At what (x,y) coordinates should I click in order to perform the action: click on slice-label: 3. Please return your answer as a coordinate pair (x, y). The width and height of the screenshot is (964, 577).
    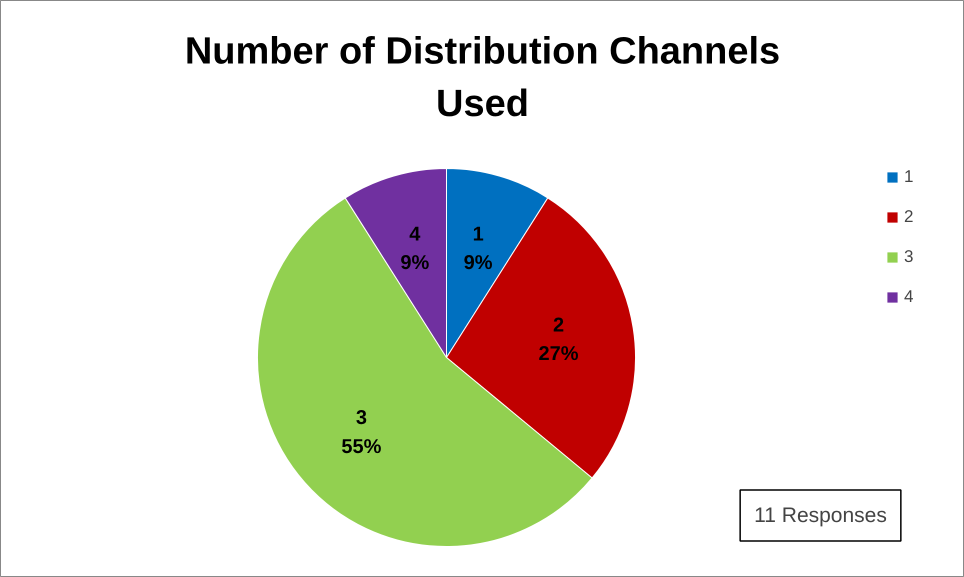
    Looking at the image, I should click on (361, 418).